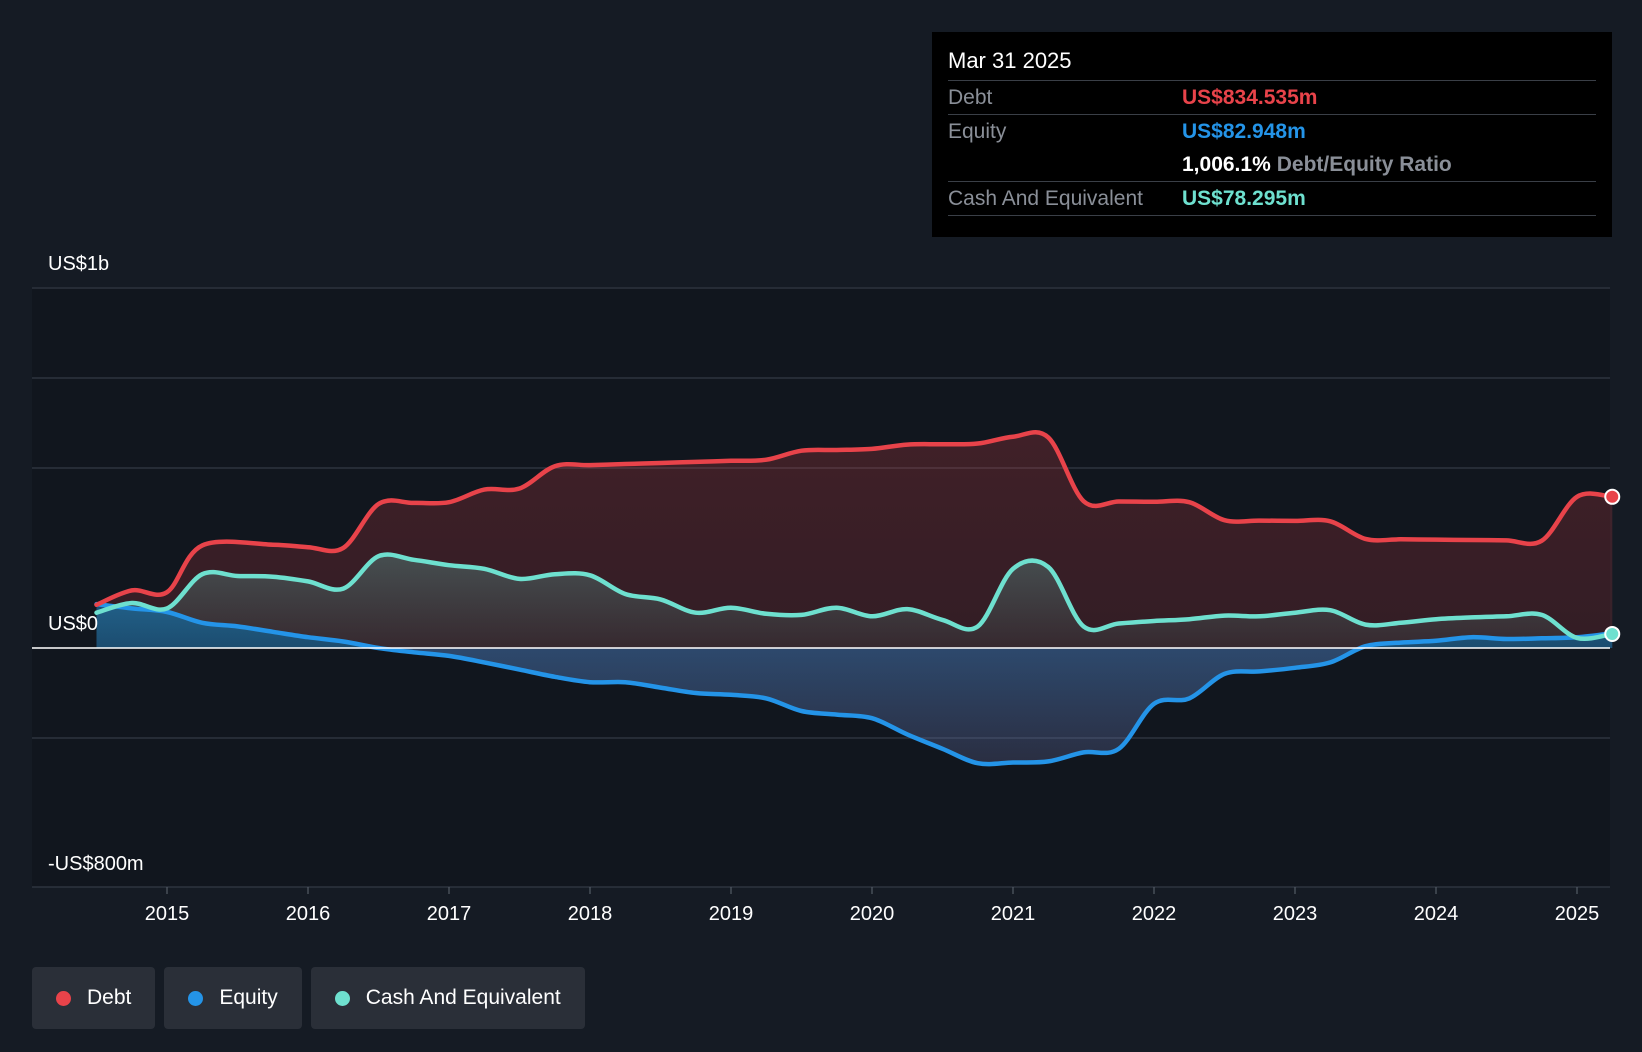  I want to click on equity-area, so click(854, 684).